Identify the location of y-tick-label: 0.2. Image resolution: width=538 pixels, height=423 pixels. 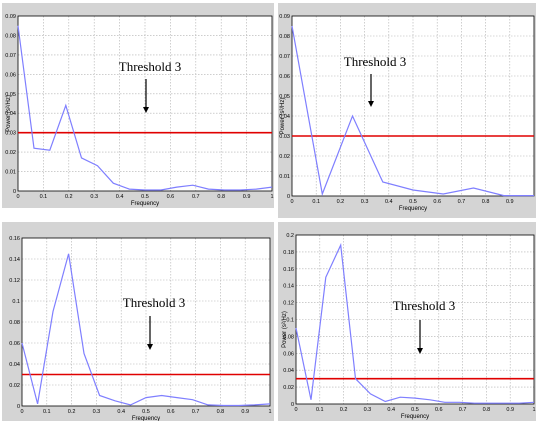
(290, 236).